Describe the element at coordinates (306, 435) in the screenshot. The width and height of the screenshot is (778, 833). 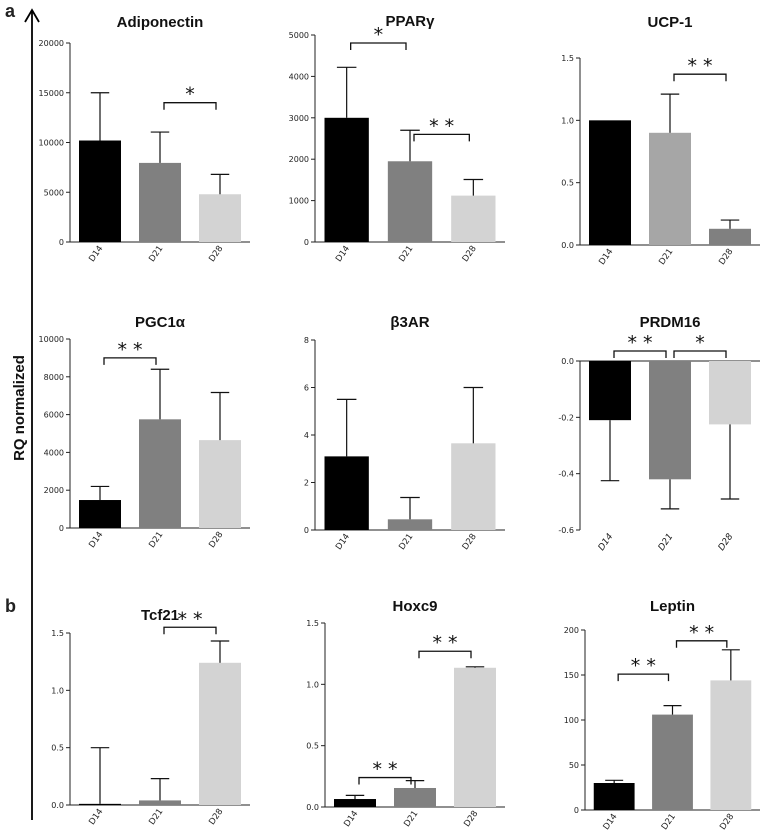
I see `y-tick-label: 4` at that location.